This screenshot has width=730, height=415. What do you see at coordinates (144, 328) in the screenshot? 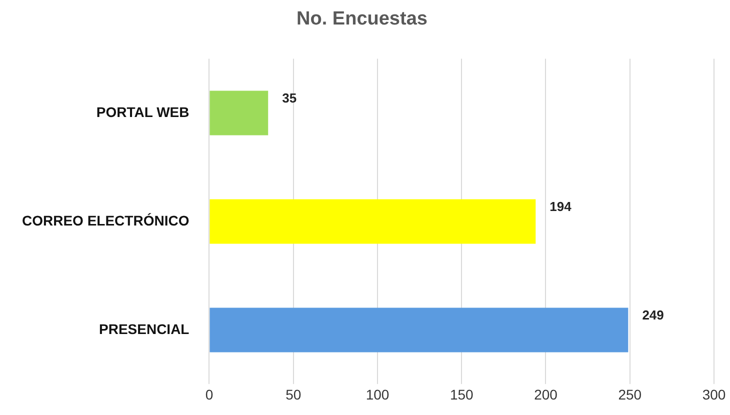
I see `y-tick-label: PRESENCIAL` at bounding box center [144, 328].